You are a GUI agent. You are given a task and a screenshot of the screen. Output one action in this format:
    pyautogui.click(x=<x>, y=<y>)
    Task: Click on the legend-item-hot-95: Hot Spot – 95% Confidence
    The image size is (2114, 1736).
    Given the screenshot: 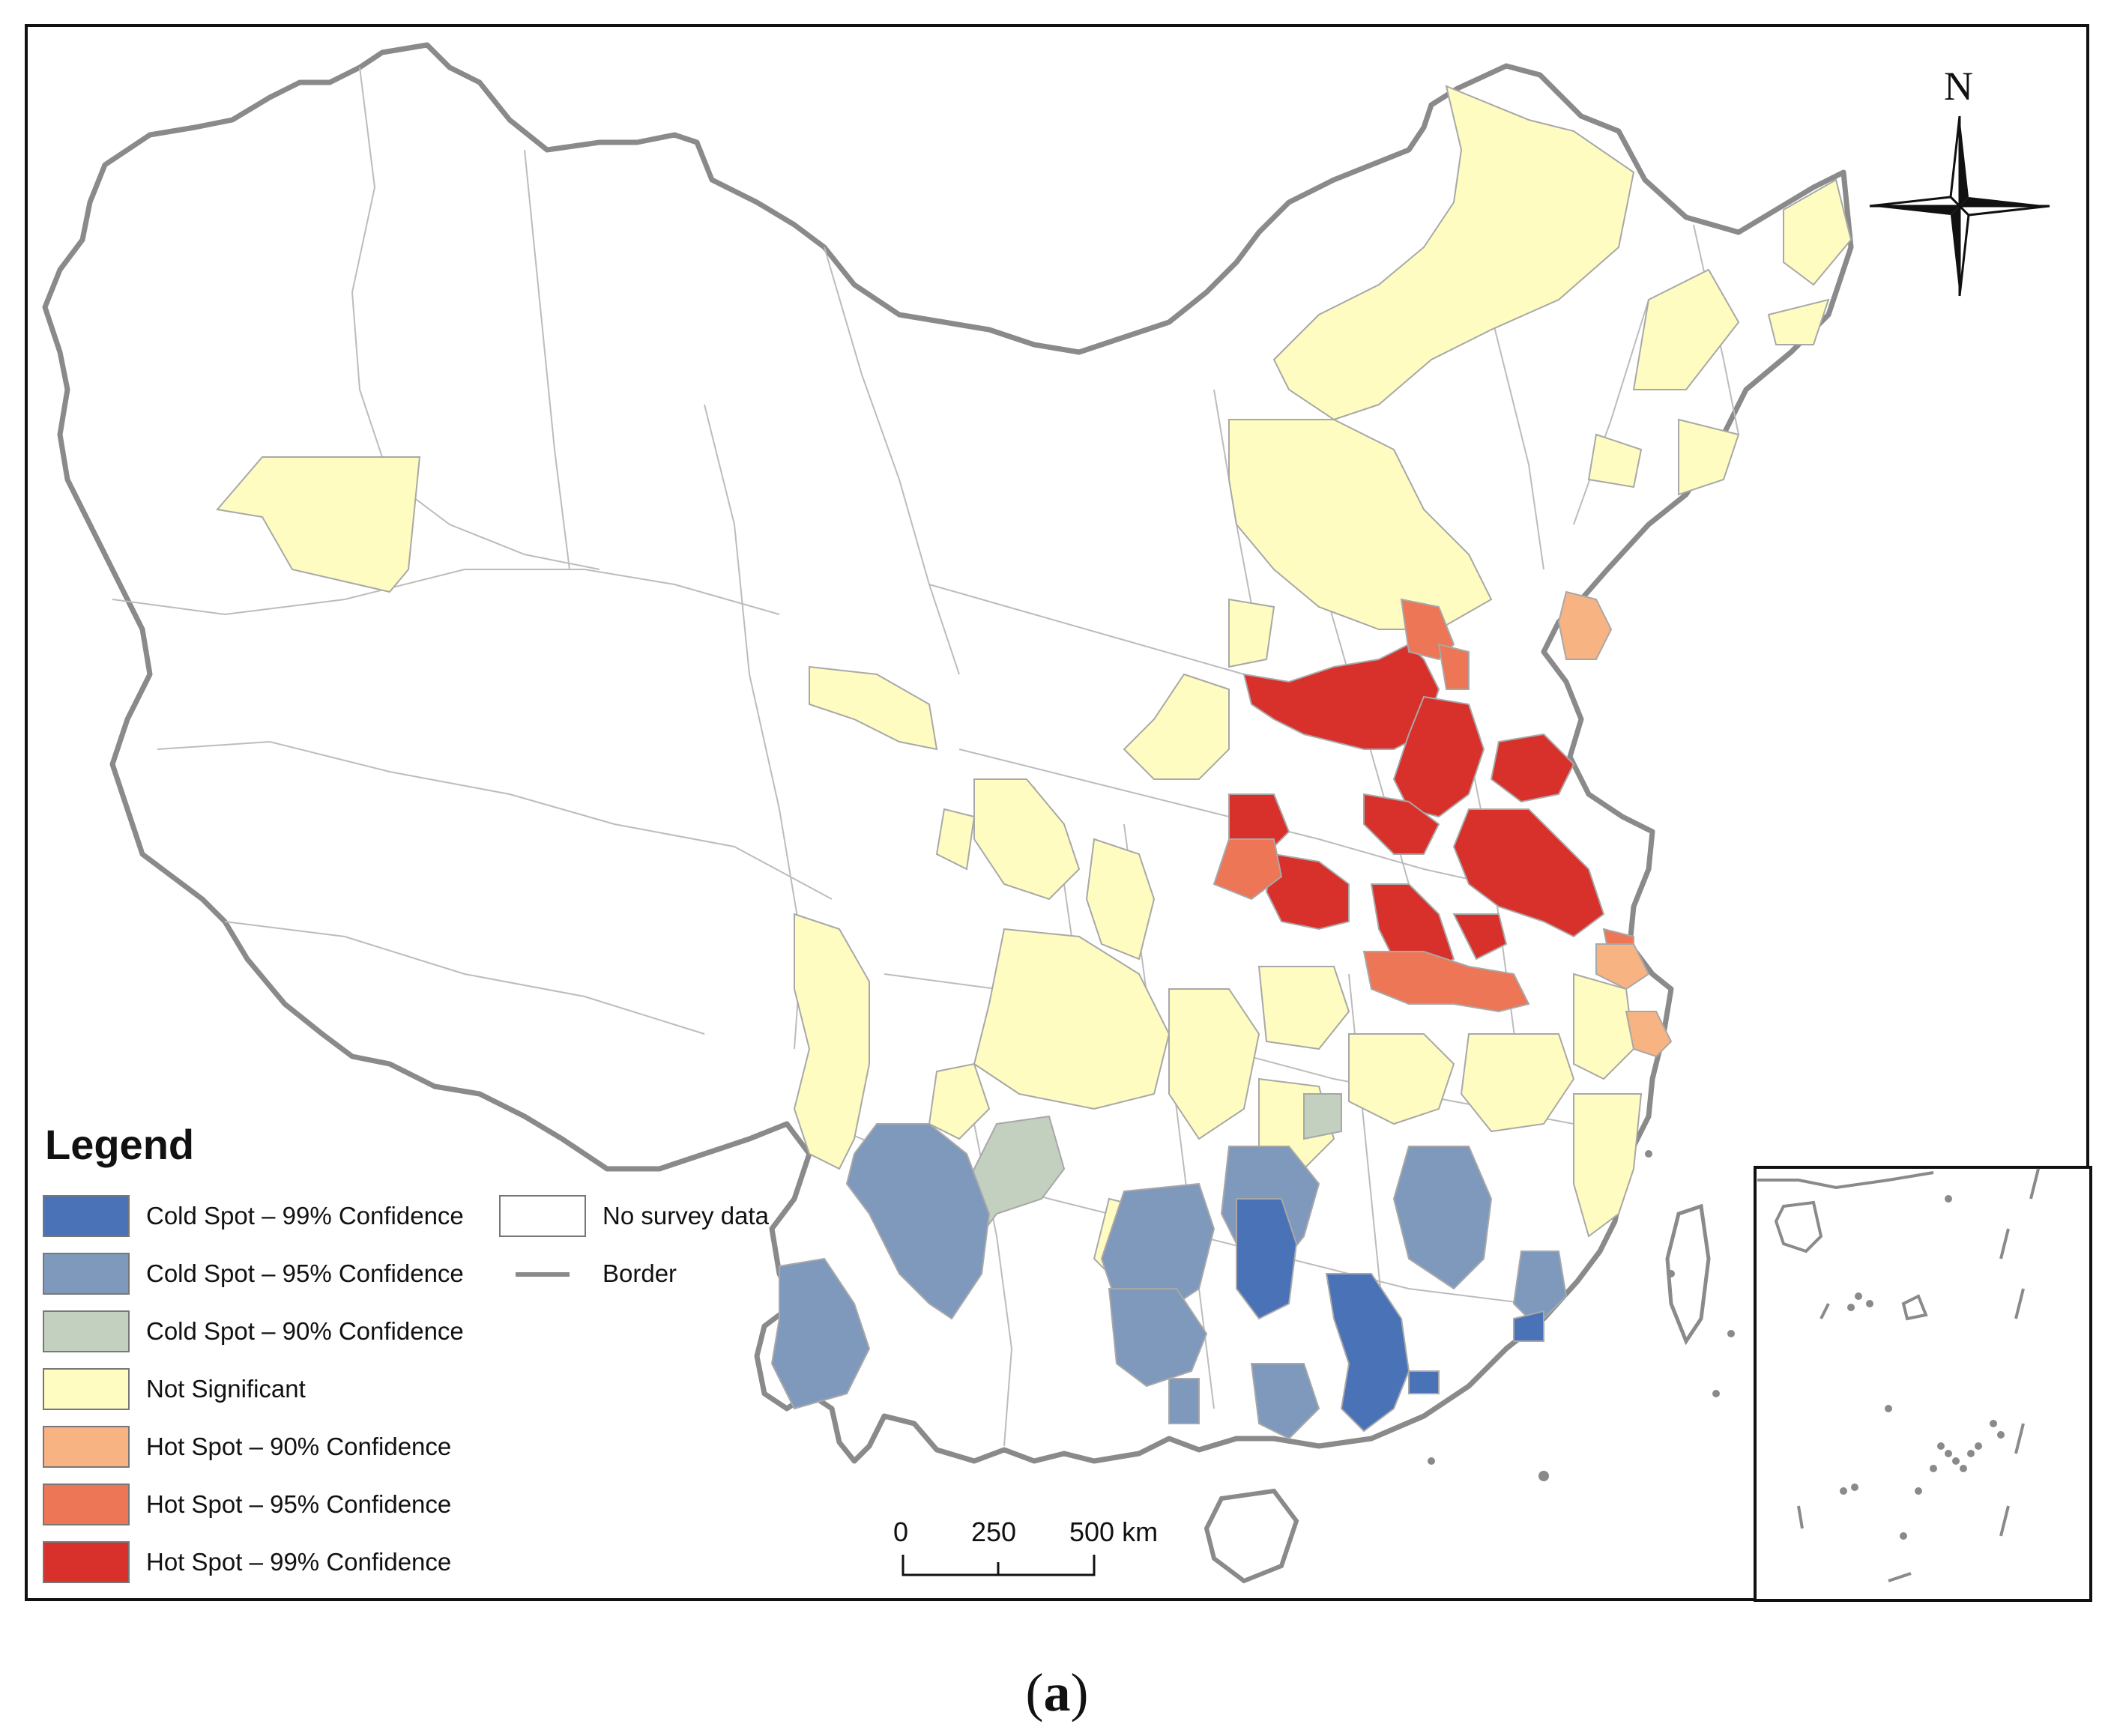 What is the action you would take?
    pyautogui.click(x=247, y=1504)
    